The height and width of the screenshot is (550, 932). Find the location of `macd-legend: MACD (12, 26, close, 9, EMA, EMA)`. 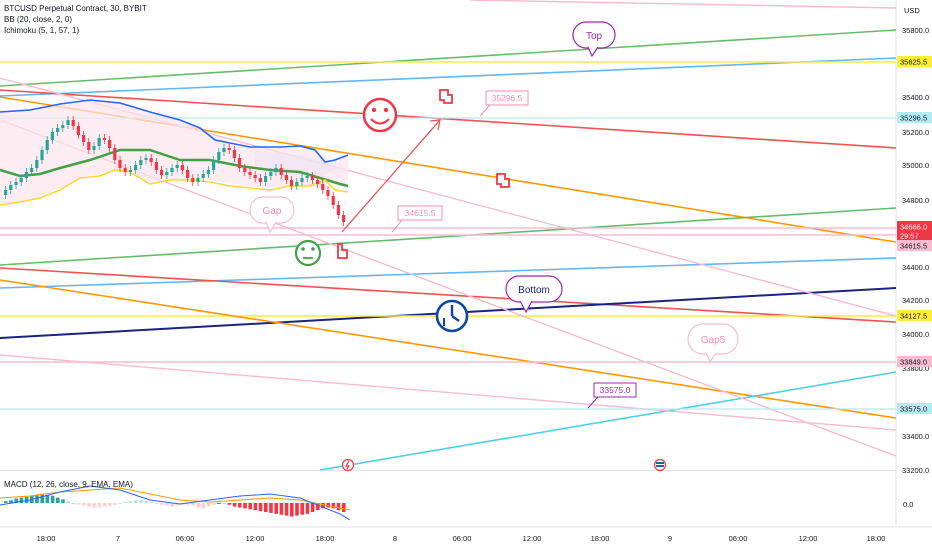

macd-legend: MACD (12, 26, close, 9, EMA, EMA) is located at coordinates (68, 484).